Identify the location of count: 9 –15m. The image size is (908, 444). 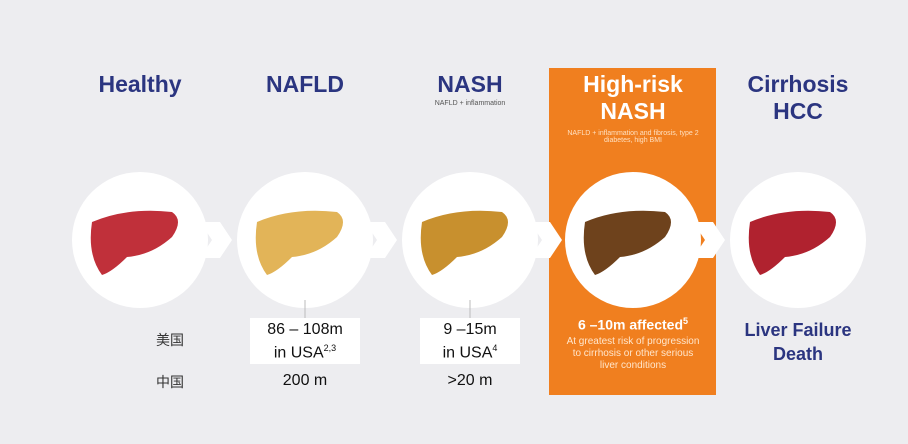
(470, 329).